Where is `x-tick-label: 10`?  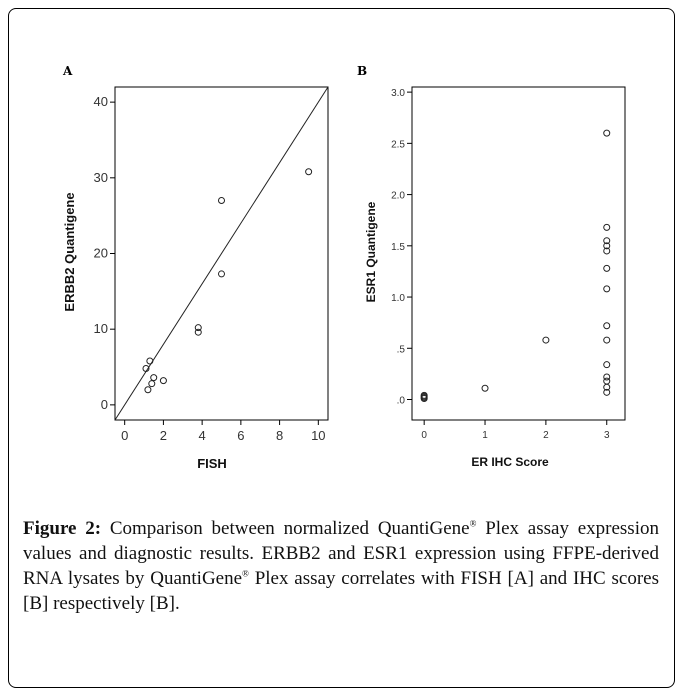 x-tick-label: 10 is located at coordinates (318, 435).